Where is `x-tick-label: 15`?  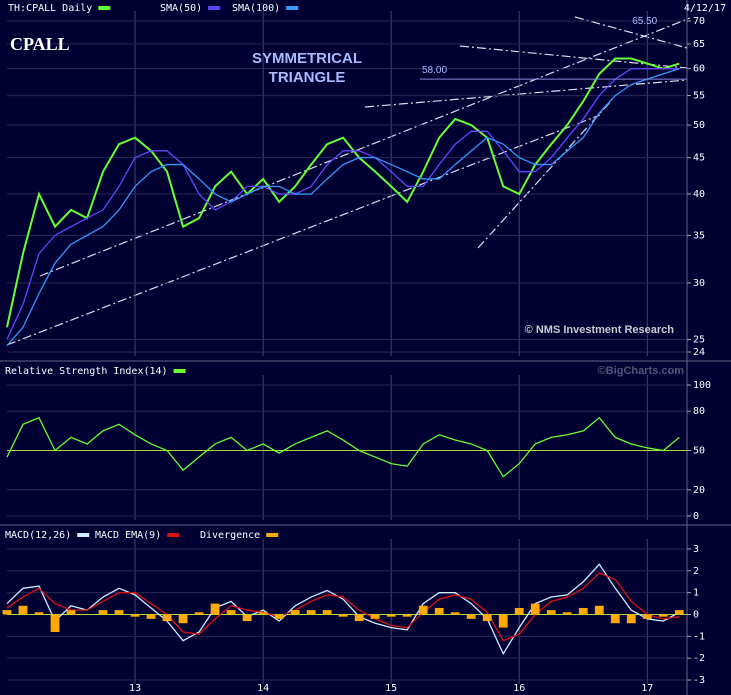 x-tick-label: 15 is located at coordinates (391, 688).